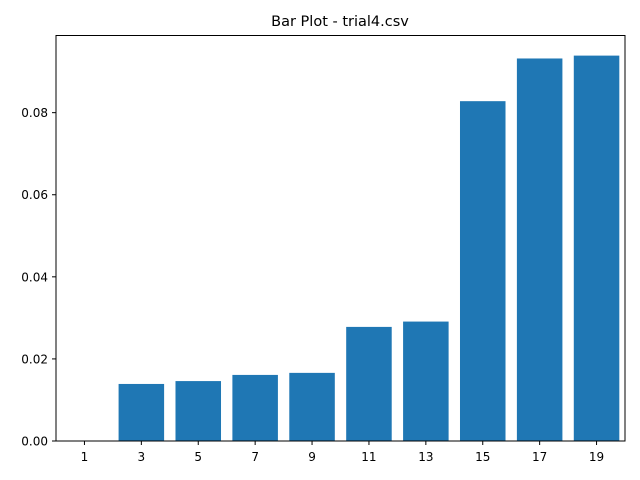 This screenshot has width=640, height=480. I want to click on y-tick-label: 0.04, so click(34, 277).